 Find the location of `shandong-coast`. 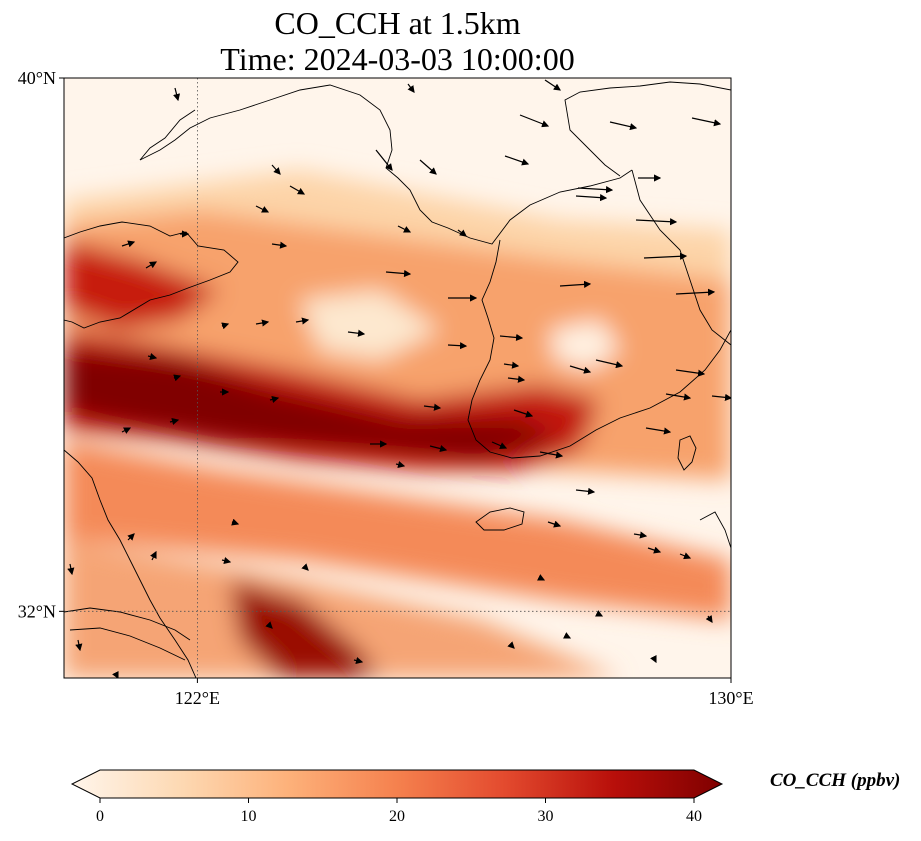

shandong-coast is located at coordinates (151, 275).